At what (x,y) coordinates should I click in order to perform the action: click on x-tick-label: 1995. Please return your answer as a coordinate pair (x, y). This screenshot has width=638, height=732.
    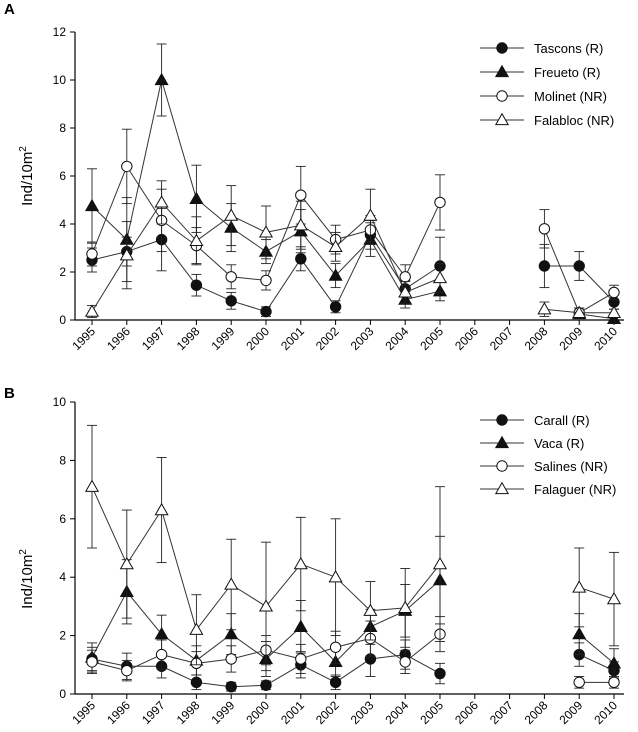
    Looking at the image, I should click on (83, 338).